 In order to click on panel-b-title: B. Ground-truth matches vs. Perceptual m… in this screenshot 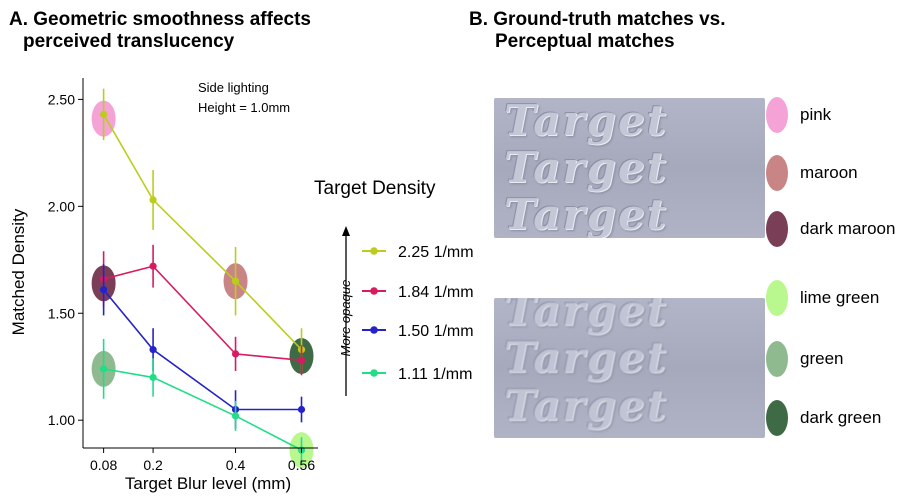, I will do `click(609, 31)`.